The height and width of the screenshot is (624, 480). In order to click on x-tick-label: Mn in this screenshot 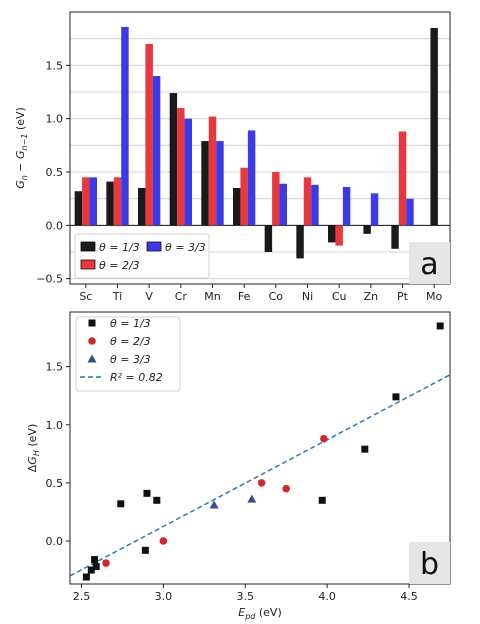, I will do `click(212, 296)`.